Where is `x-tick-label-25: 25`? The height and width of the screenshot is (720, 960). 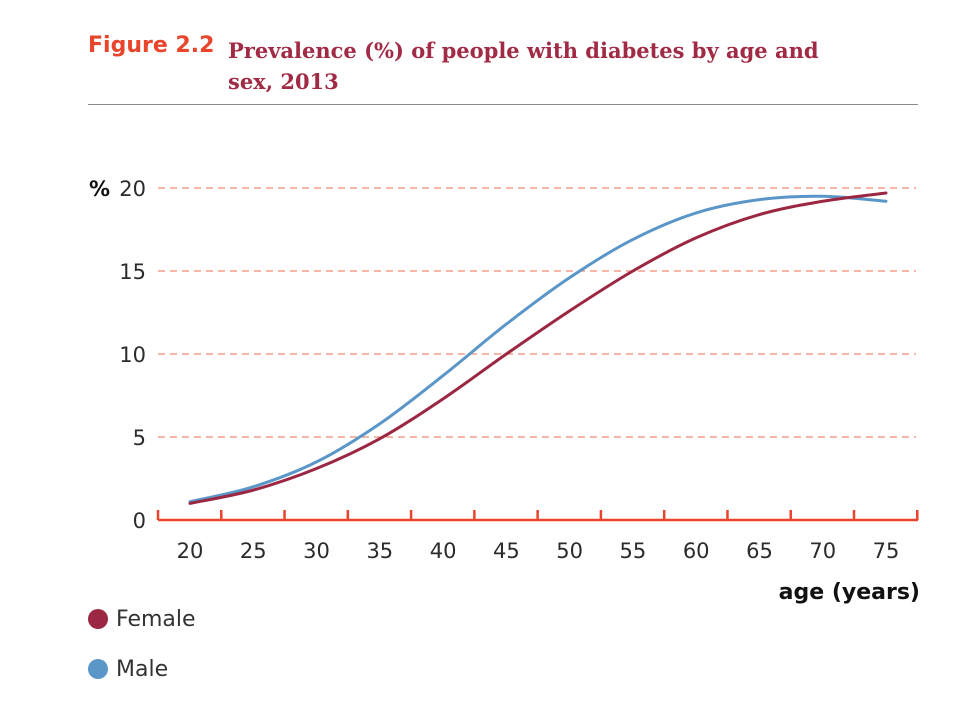
x-tick-label-25: 25 is located at coordinates (253, 551).